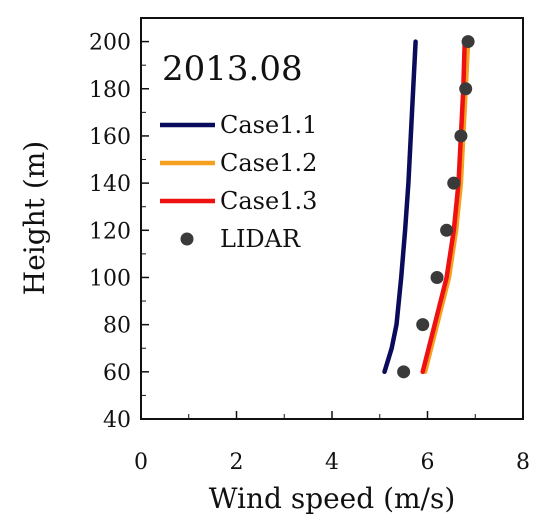 This screenshot has width=550, height=527. Describe the element at coordinates (268, 163) in the screenshot. I see `legend-label-case1-2: Case1.2` at that location.